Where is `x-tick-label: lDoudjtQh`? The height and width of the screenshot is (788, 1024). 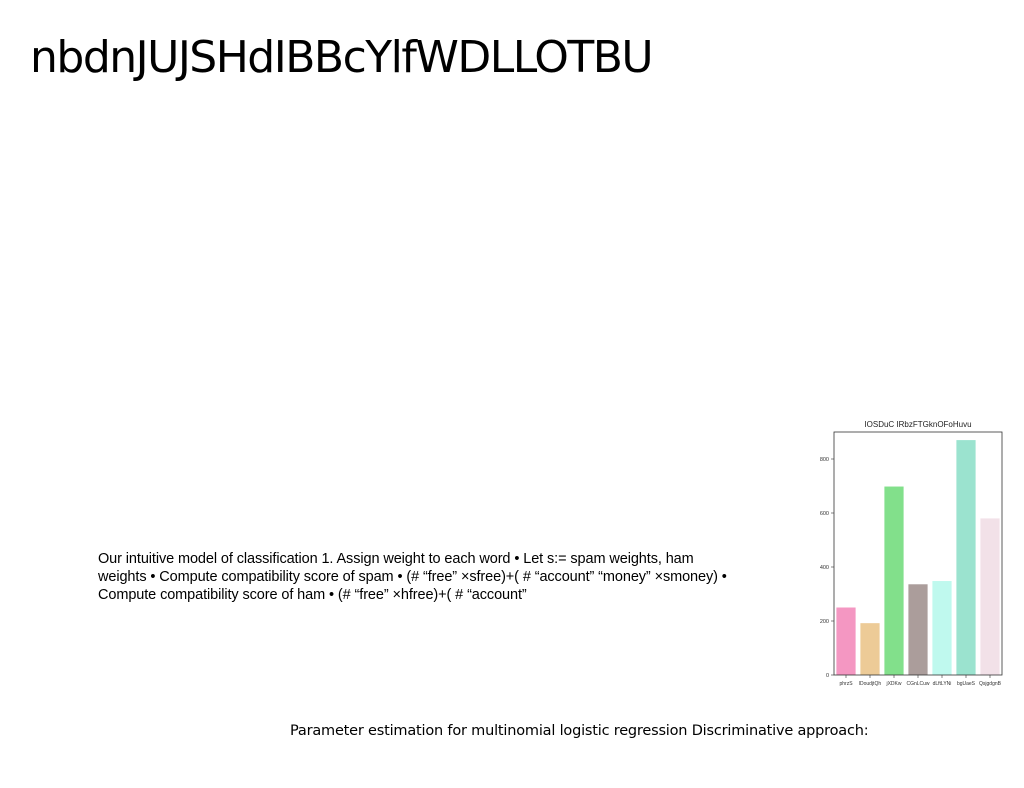 x-tick-label: lDoudjtQh is located at coordinates (870, 684).